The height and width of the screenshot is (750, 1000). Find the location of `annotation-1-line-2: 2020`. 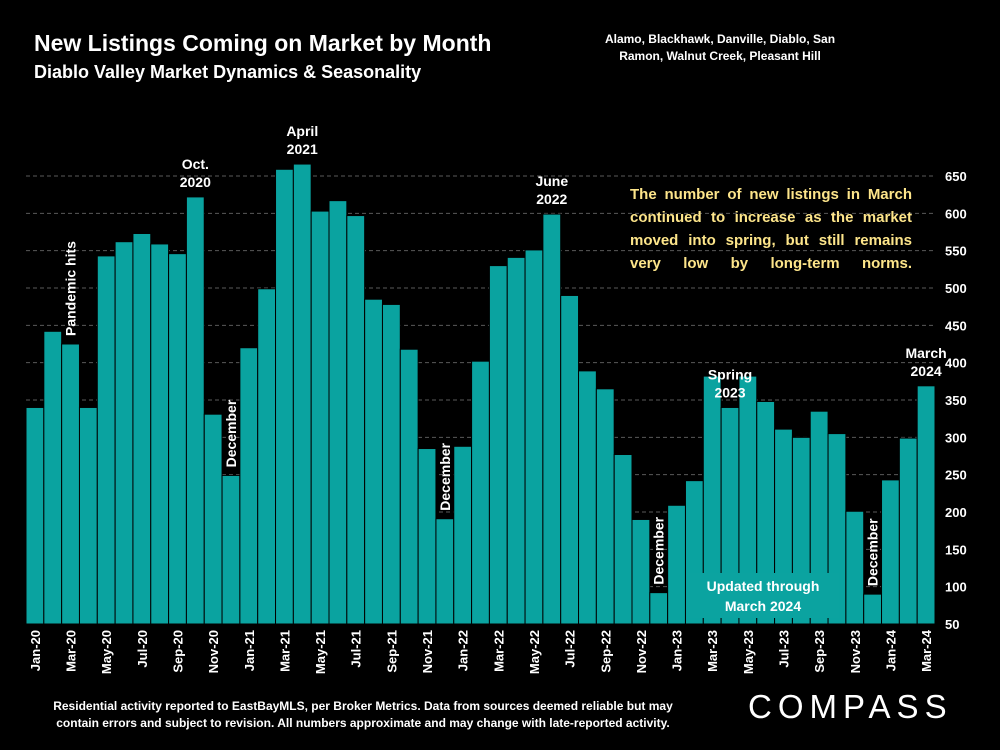

annotation-1-line-2: 2020 is located at coordinates (195, 182).